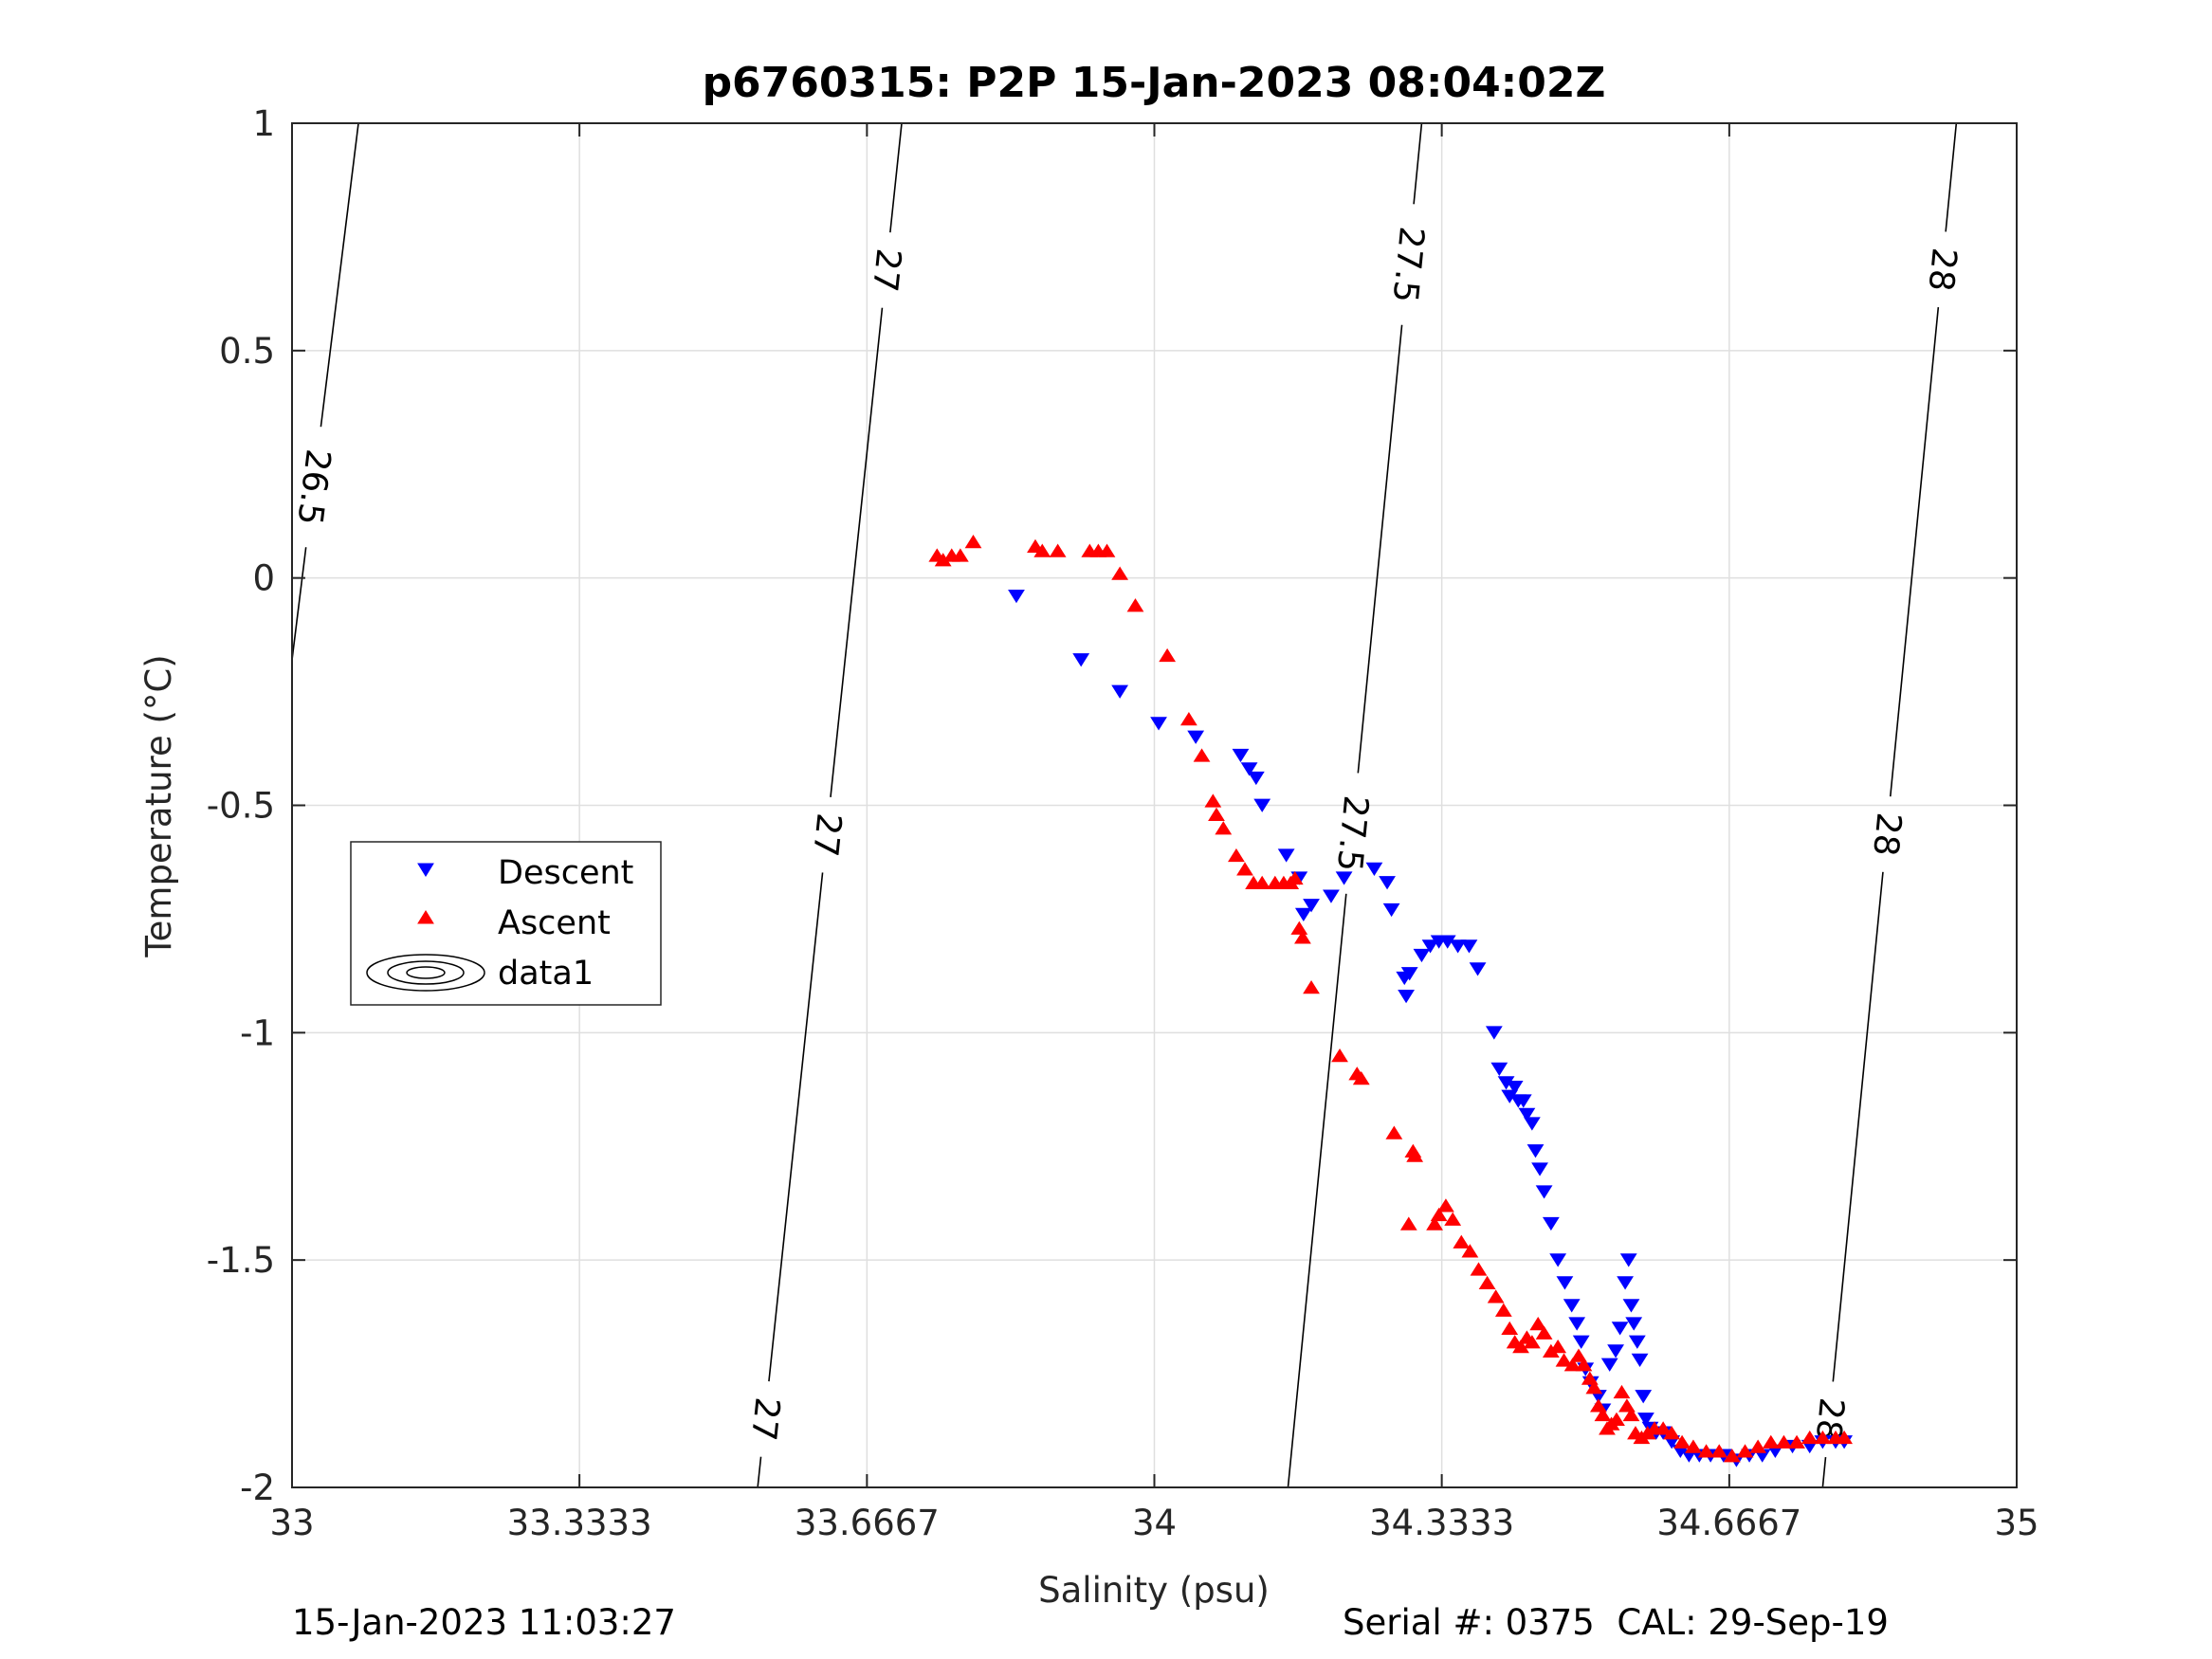  Describe the element at coordinates (1154, 83) in the screenshot. I see `chart-title: p6760315: P2P 15-Jan-2023 08:04:02Z` at that location.